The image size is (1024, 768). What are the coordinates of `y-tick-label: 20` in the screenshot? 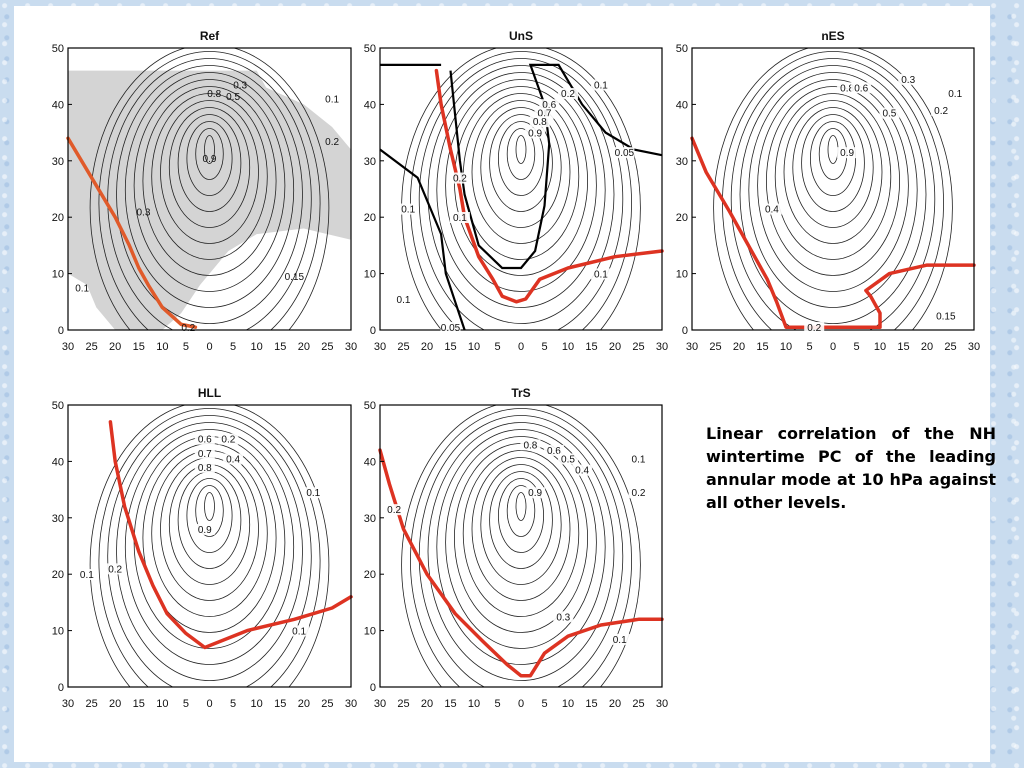 It's located at (370, 575).